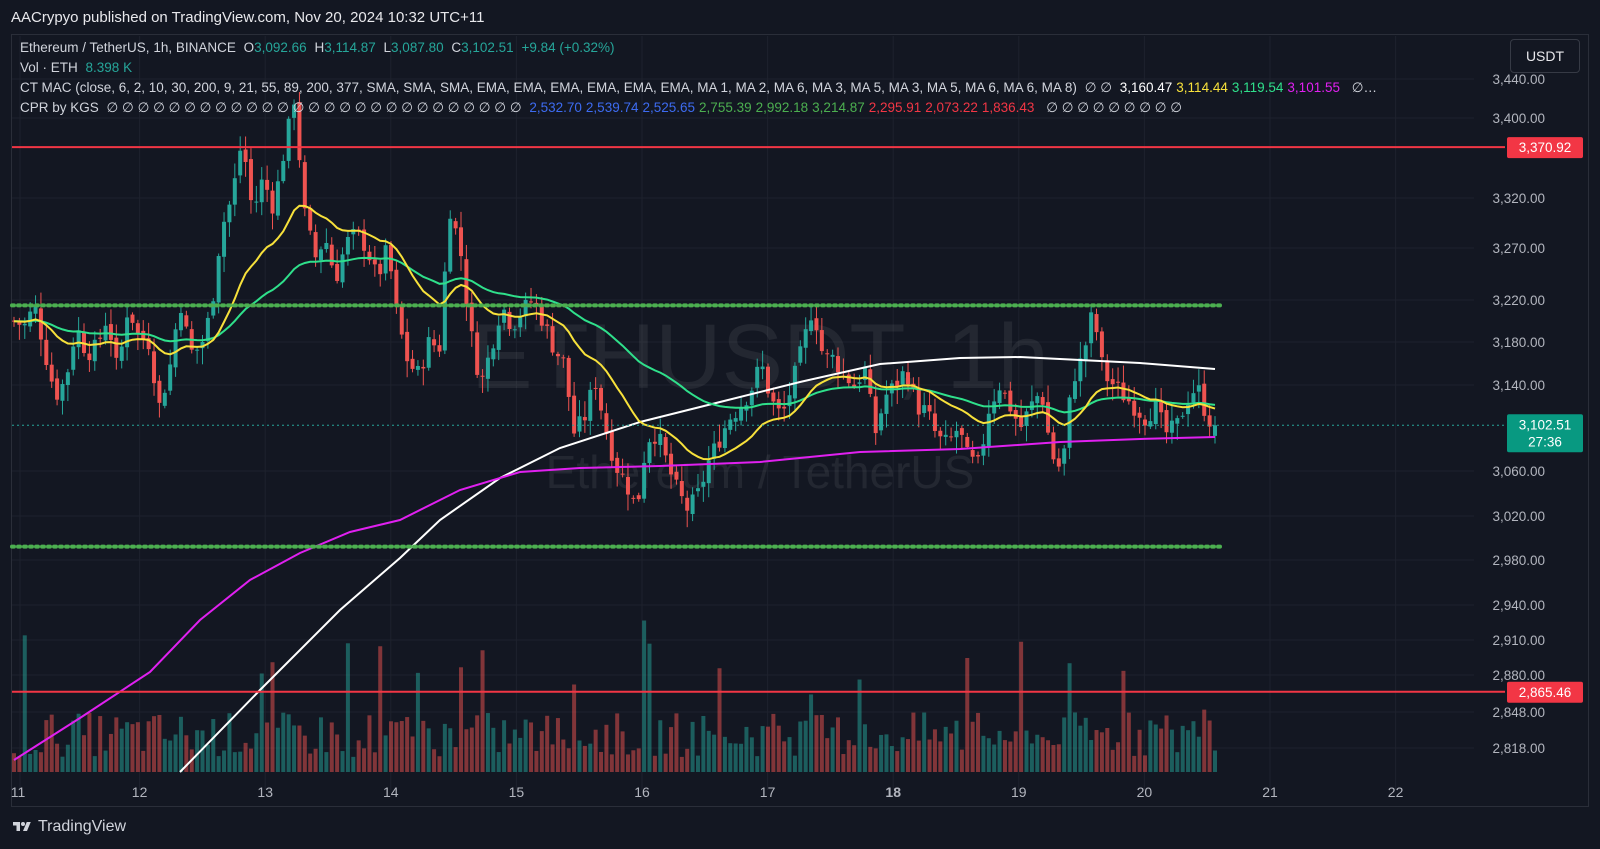 This screenshot has height=849, width=1600. What do you see at coordinates (128, 47) in the screenshot?
I see `symbol-title: Ethereum / TetherUS, 1h, BINANCE` at bounding box center [128, 47].